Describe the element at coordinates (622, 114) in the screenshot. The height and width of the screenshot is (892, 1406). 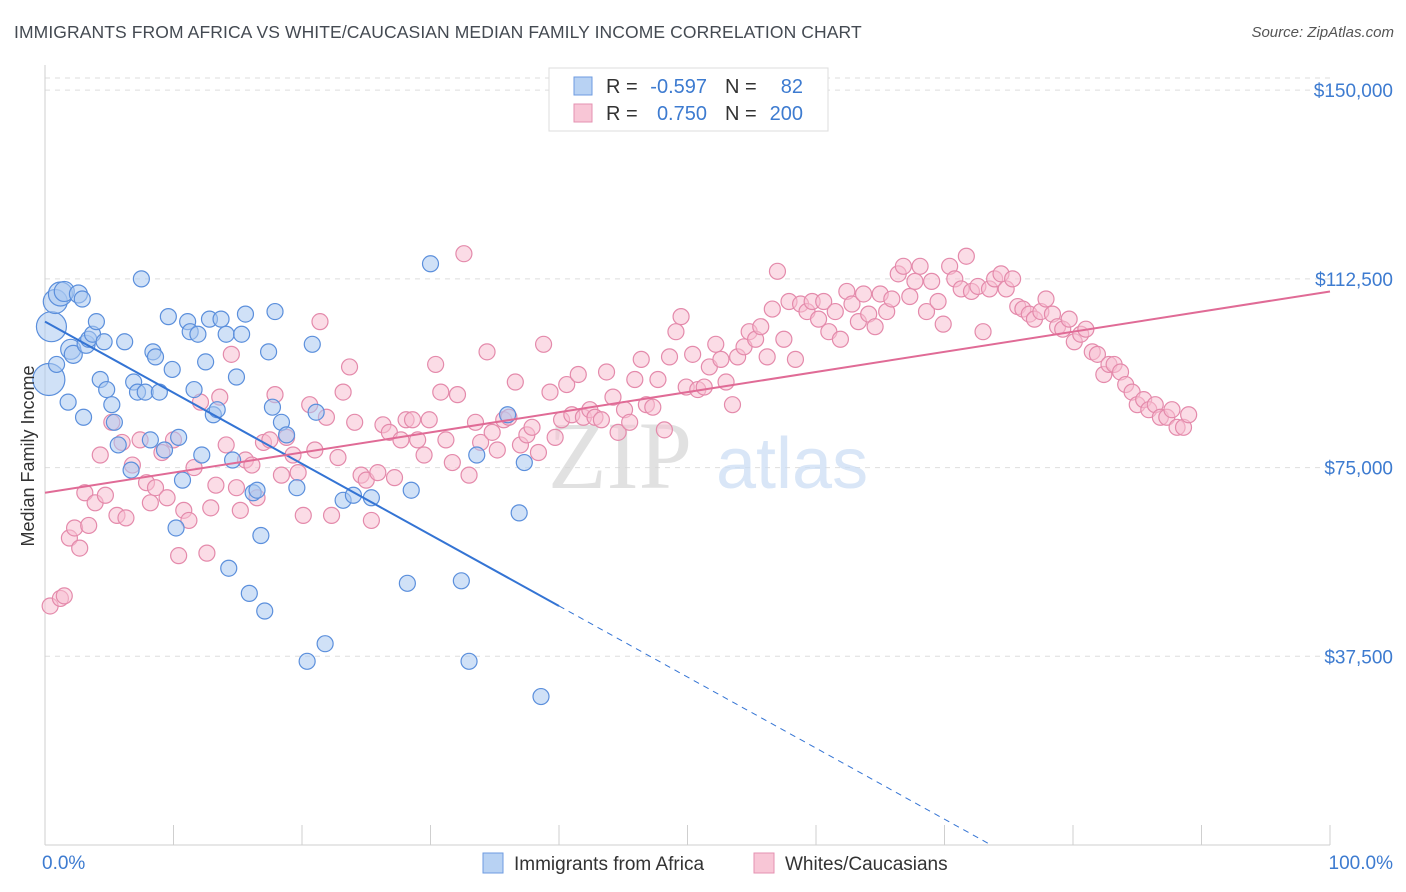
I see `legend-r-label-pink: R =` at that location.